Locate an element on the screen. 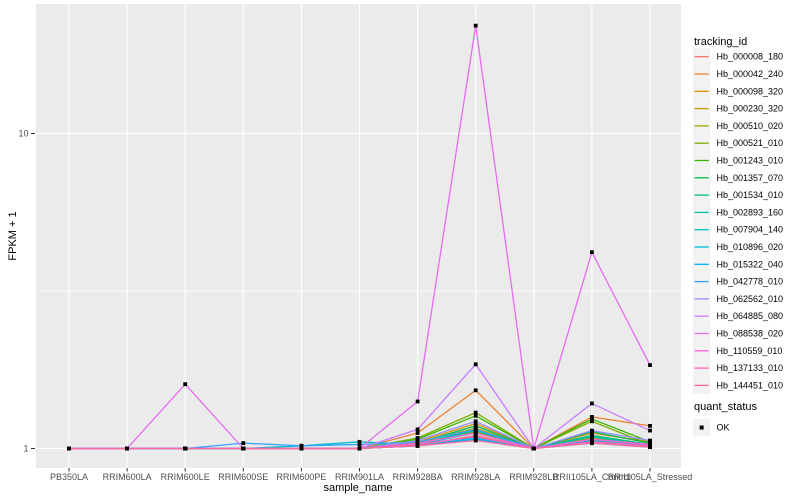  legend-label: Hb_001243_010 is located at coordinates (750, 161).